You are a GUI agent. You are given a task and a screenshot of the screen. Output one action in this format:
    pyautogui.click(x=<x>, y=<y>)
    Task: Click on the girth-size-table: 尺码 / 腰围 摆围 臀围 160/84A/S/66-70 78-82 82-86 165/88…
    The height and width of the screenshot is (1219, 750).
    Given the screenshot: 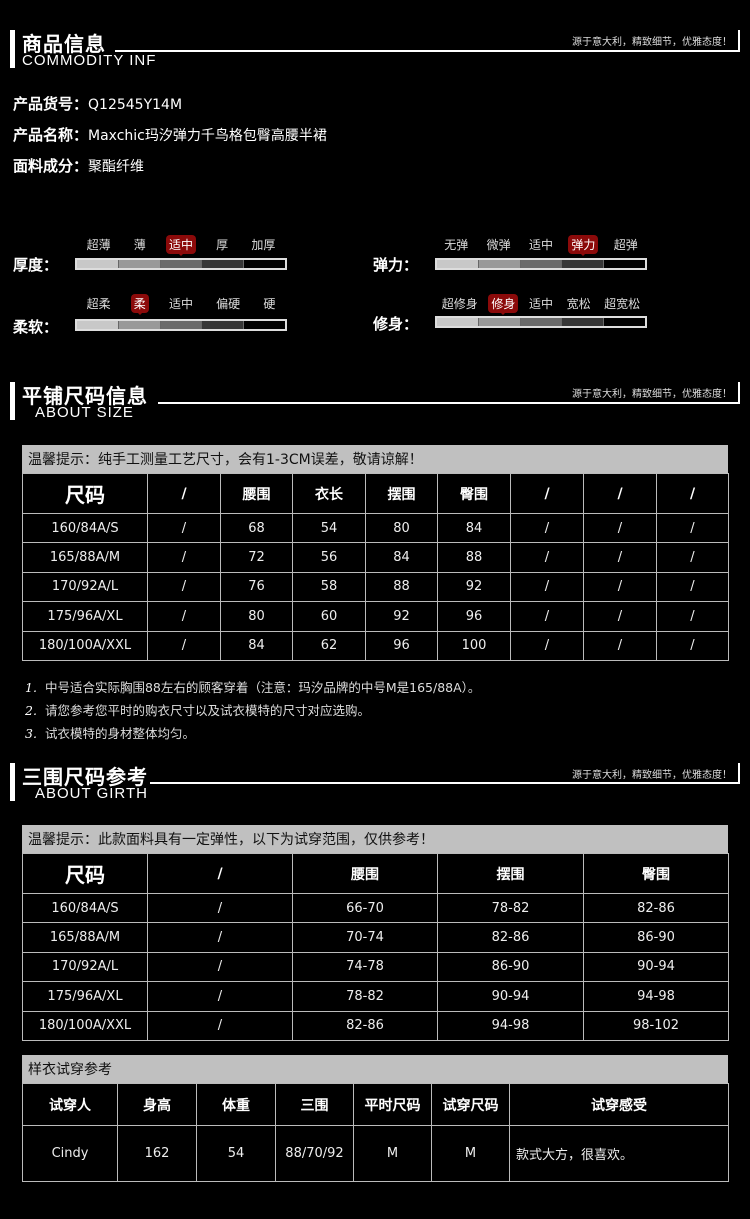 What is the action you would take?
    pyautogui.click(x=375, y=947)
    